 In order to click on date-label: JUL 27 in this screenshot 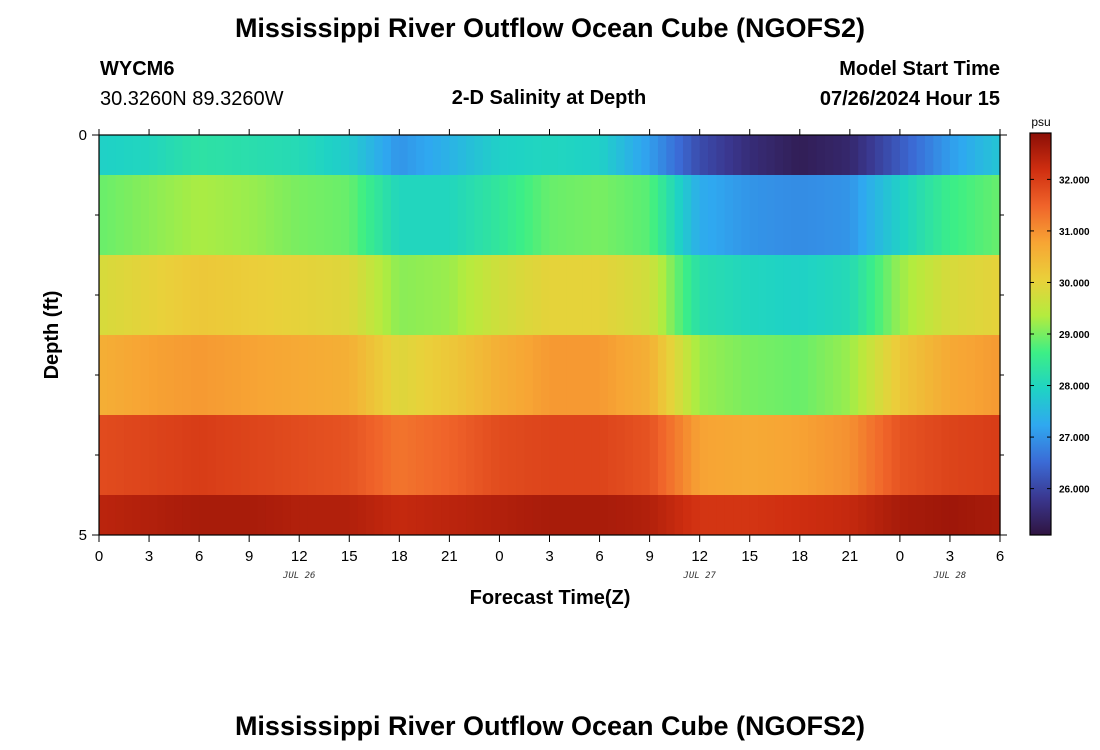, I will do `click(699, 576)`.